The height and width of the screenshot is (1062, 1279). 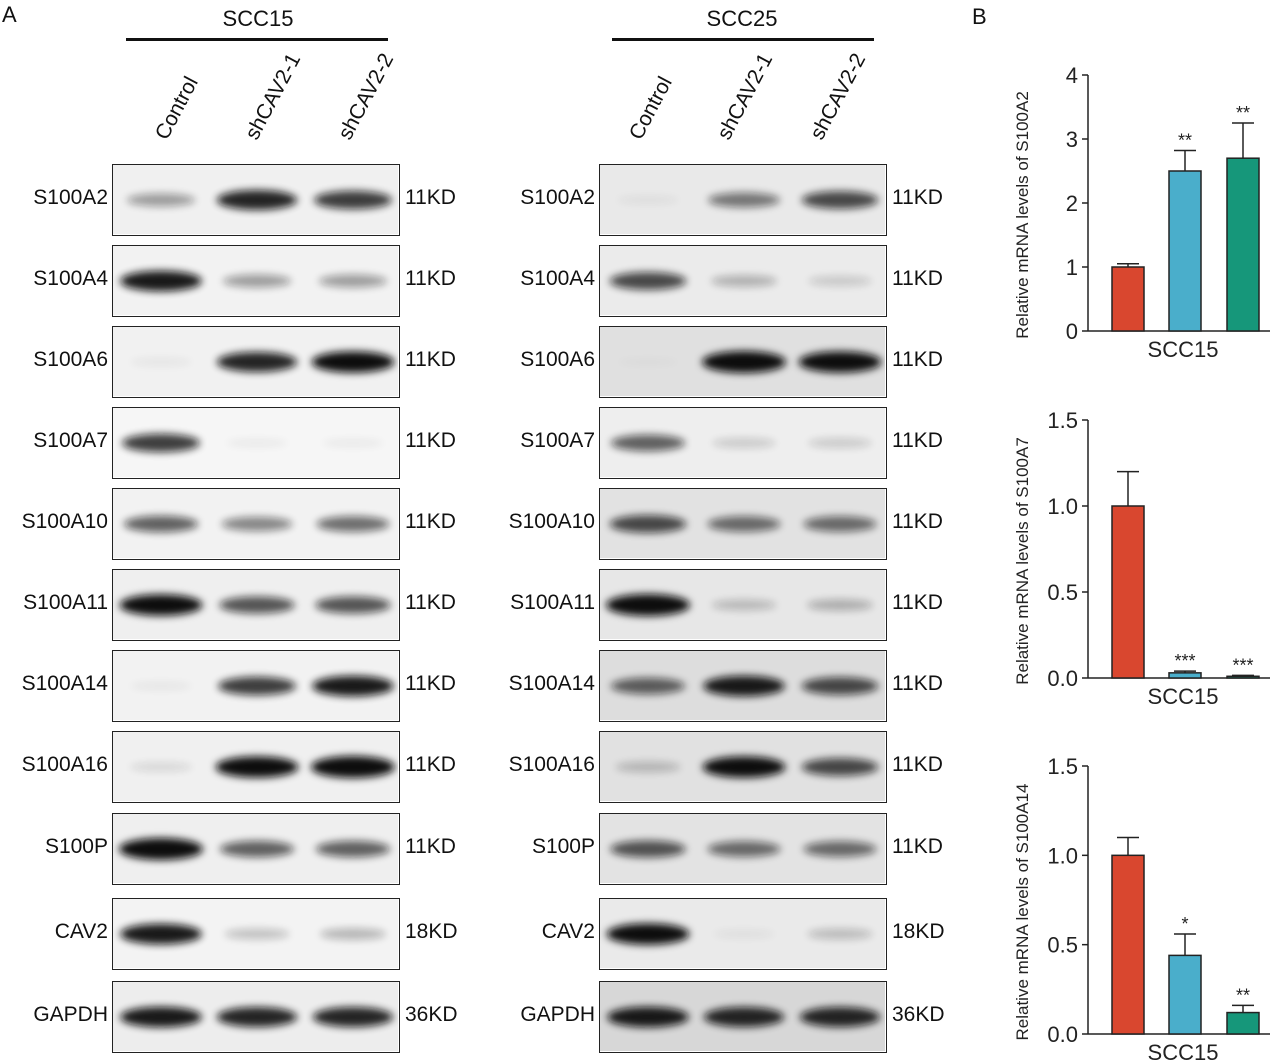 I want to click on significance-marker: ***, so click(x=1242, y=665).